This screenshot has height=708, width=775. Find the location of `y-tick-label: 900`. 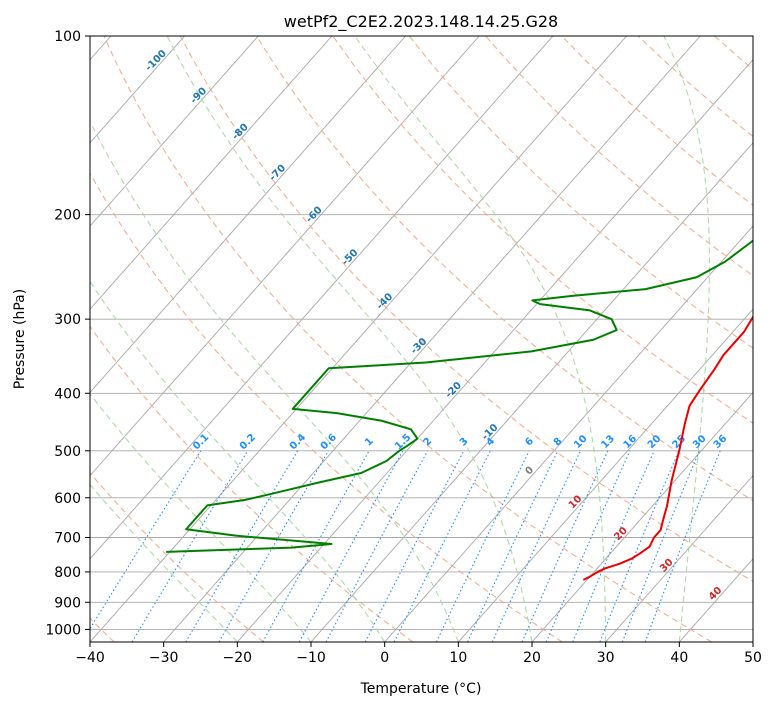

y-tick-label: 900 is located at coordinates (67, 603).